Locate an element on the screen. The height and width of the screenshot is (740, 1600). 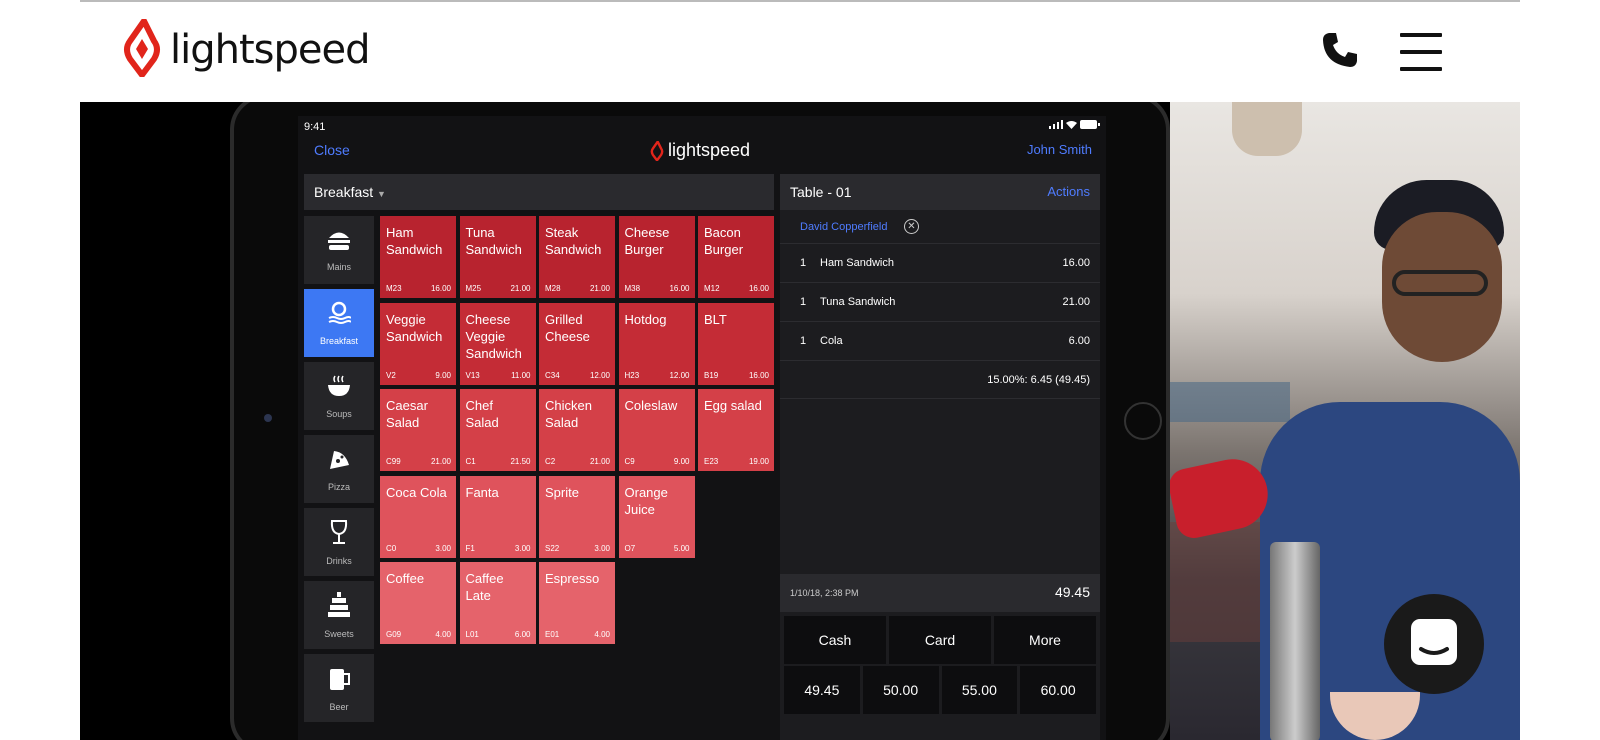
category-selector: Breakfast ▼ is located at coordinates (539, 192).